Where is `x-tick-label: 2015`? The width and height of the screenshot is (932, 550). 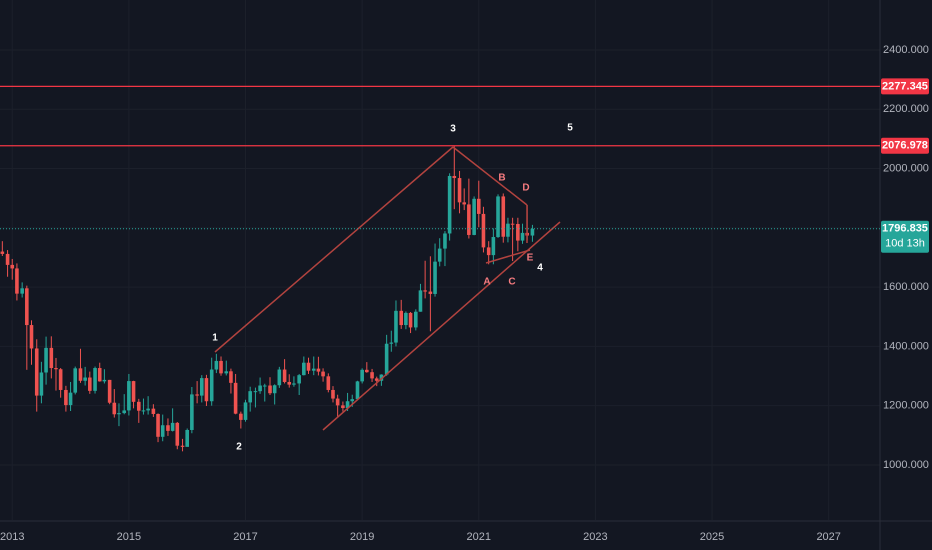
x-tick-label: 2015 is located at coordinates (129, 537).